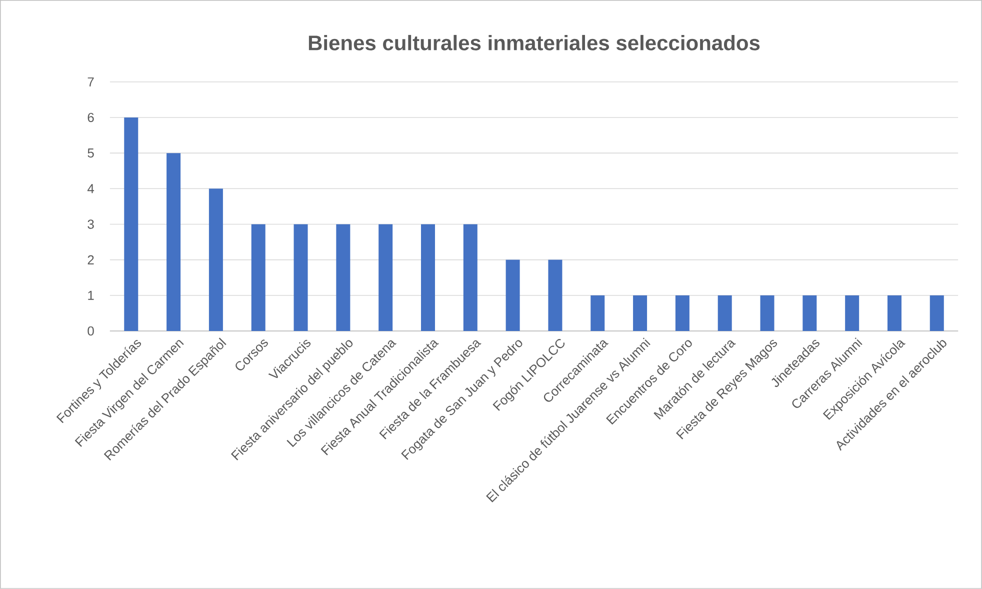  What do you see at coordinates (90, 189) in the screenshot?
I see `y-tick-label: 4` at bounding box center [90, 189].